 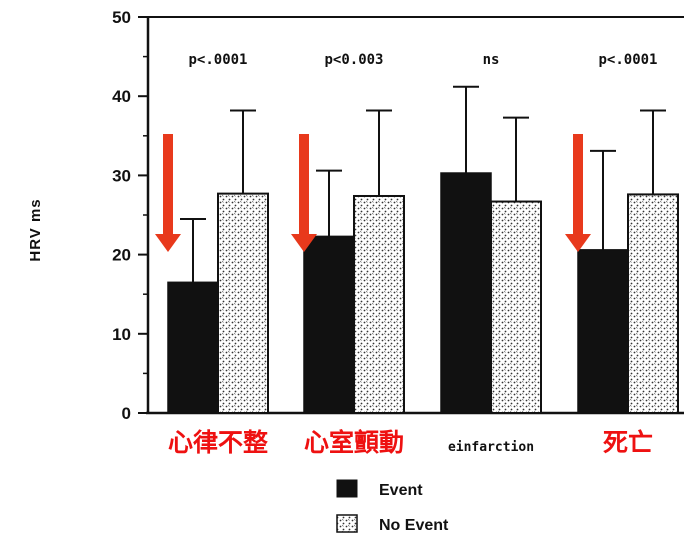 I want to click on x-tick-label: 心室顫動, so click(x=354, y=442).